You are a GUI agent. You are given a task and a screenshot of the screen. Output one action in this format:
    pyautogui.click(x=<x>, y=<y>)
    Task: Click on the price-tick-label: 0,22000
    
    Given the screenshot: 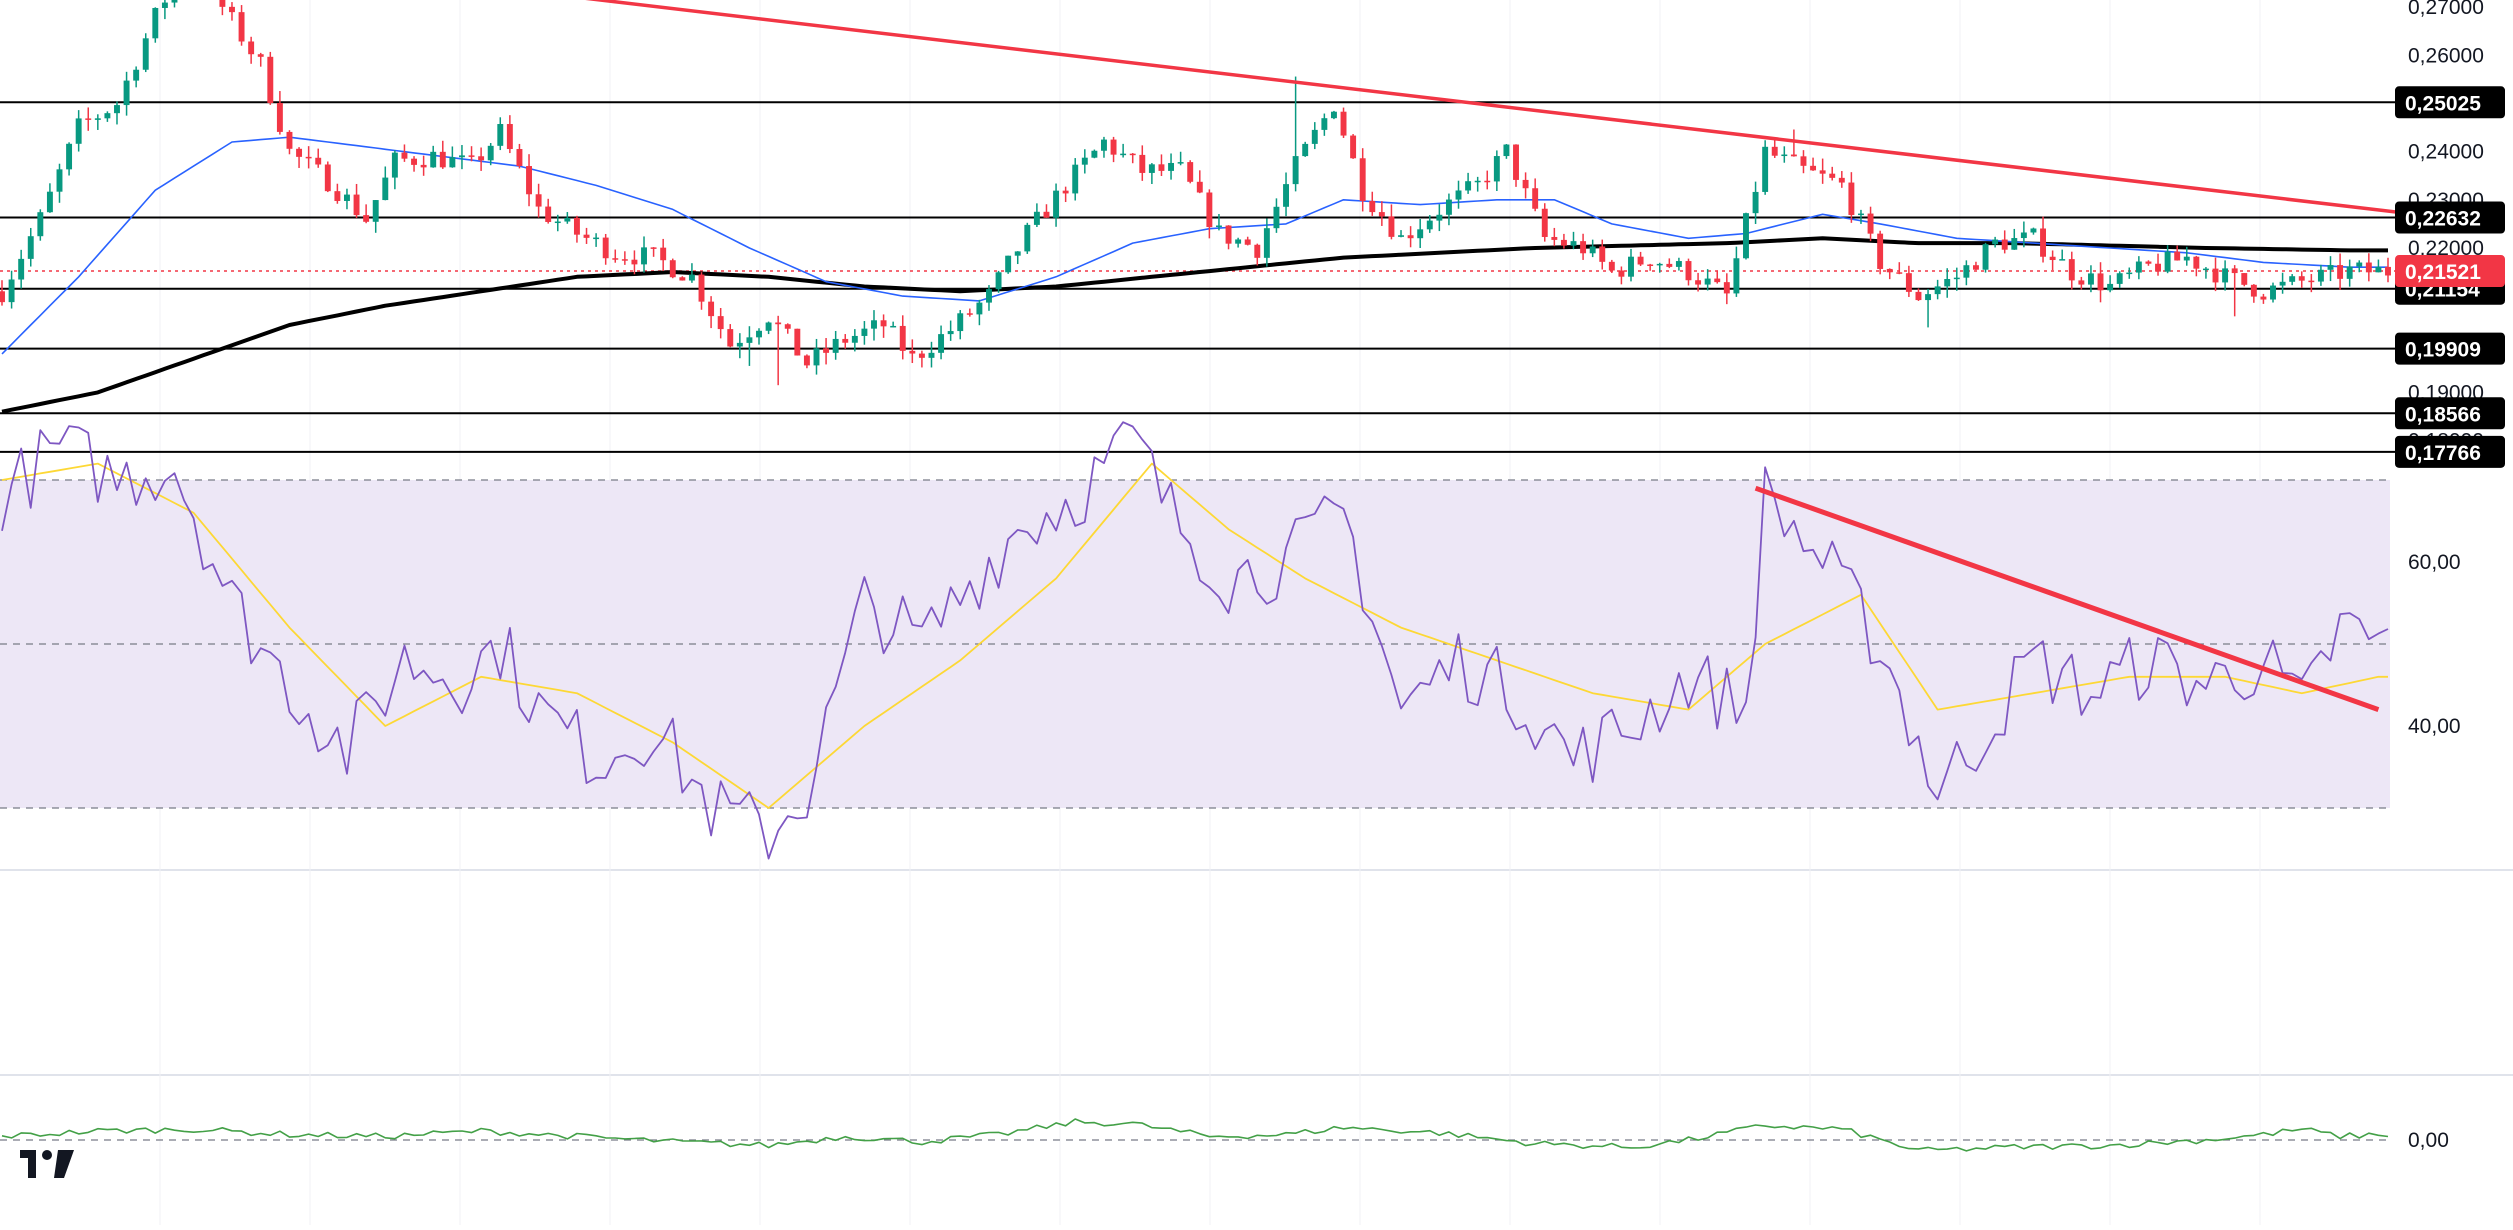 What is the action you would take?
    pyautogui.click(x=2446, y=248)
    